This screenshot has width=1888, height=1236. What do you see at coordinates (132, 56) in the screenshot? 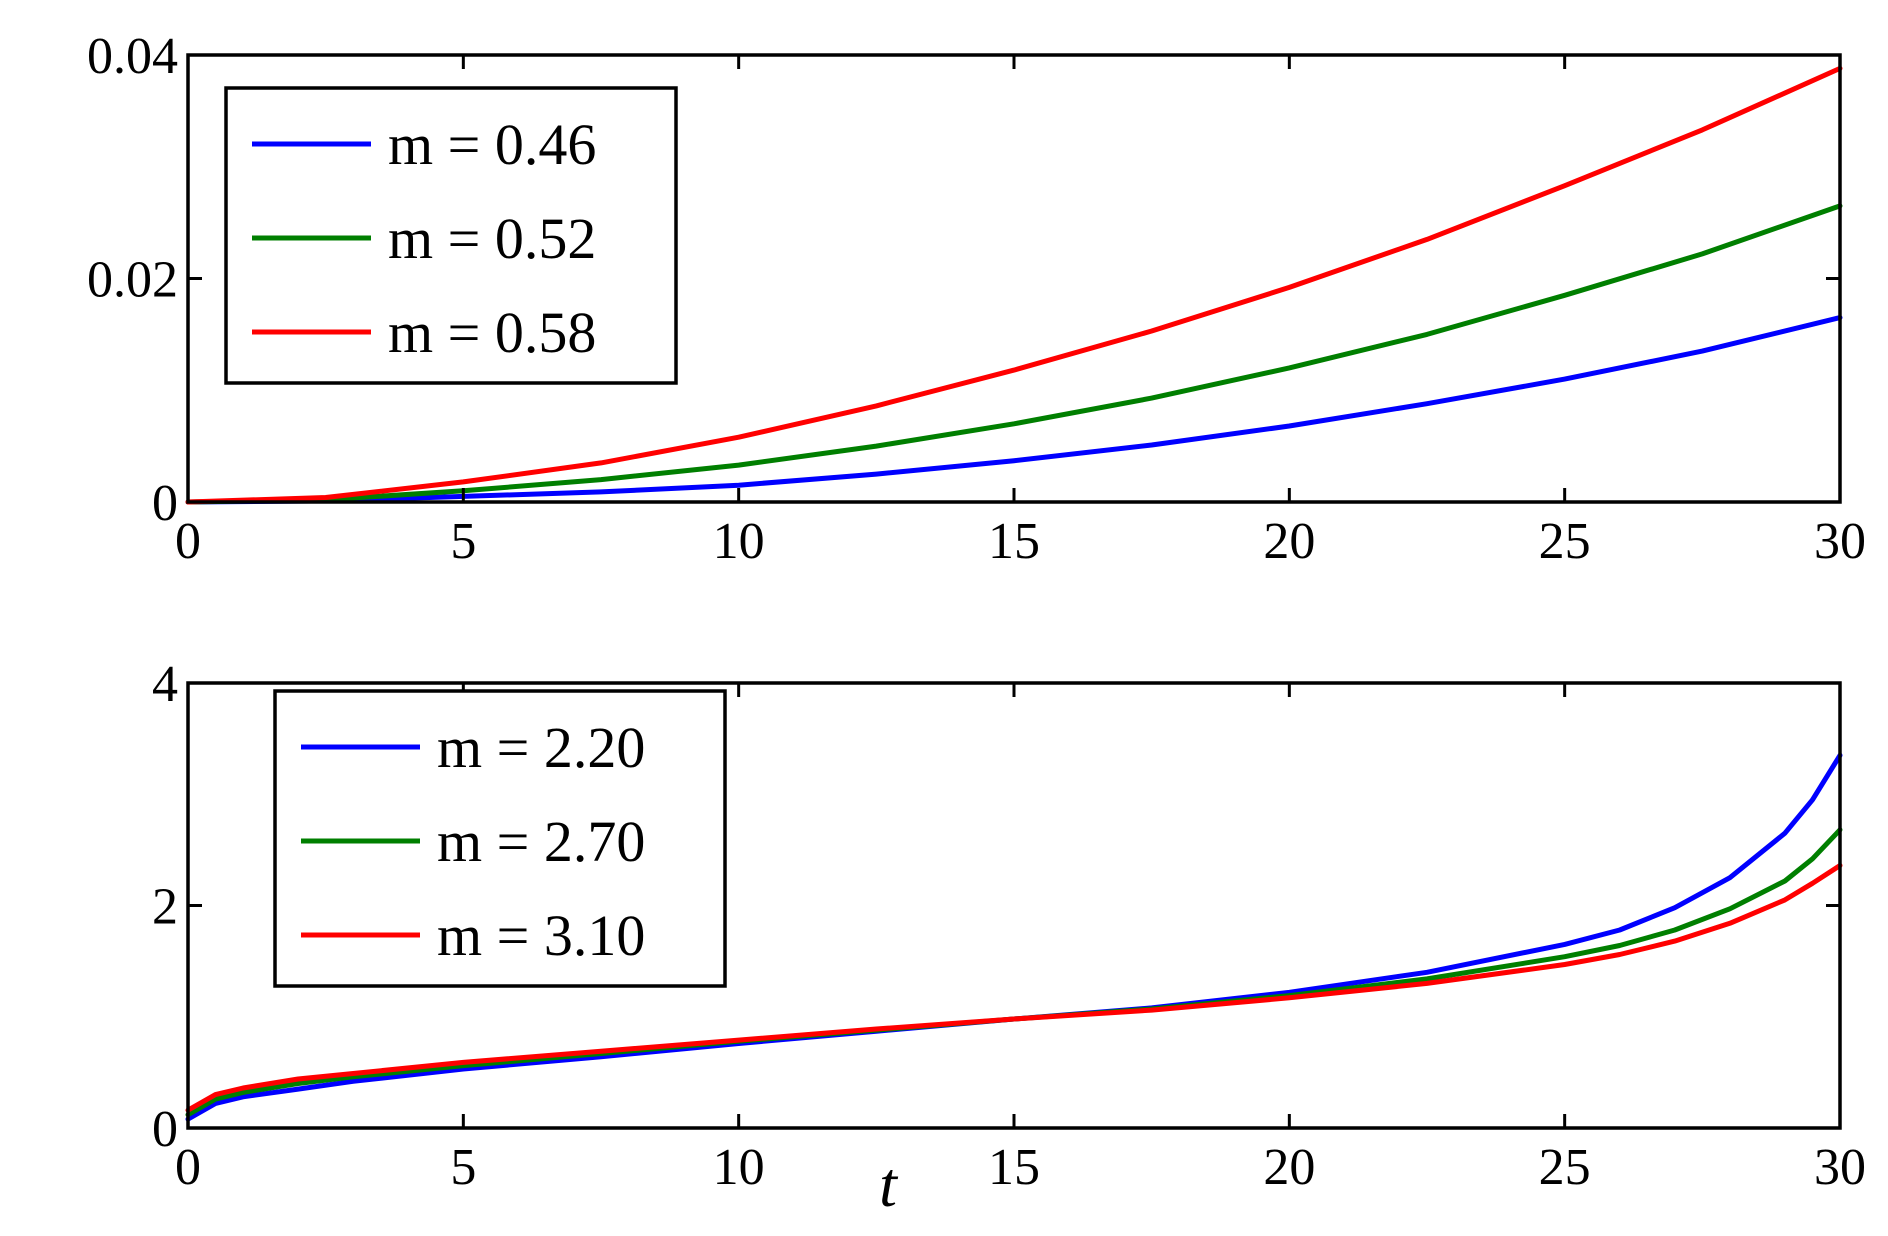
I see `y-tick-label: 0.04` at bounding box center [132, 56].